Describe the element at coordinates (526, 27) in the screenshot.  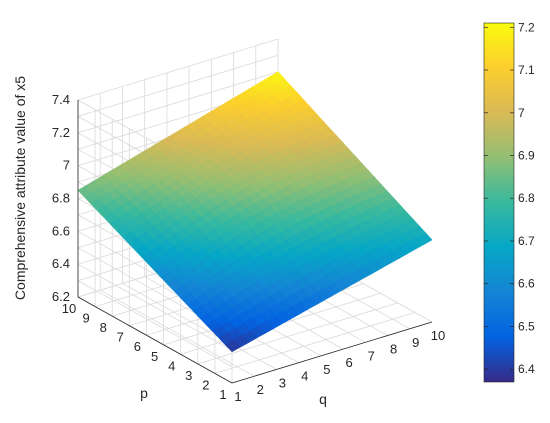
I see `colorbar-tick-label: 7.2` at that location.